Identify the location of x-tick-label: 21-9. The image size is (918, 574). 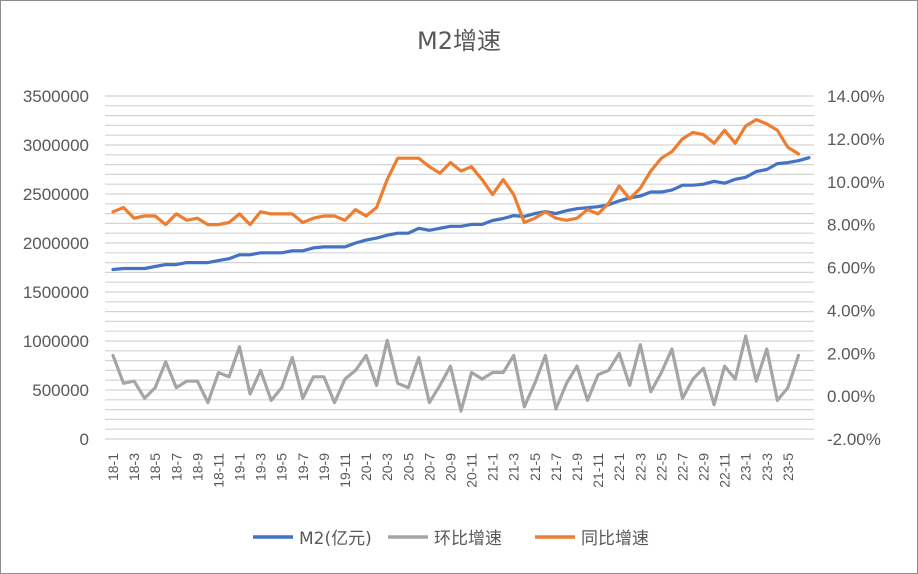
(577, 467).